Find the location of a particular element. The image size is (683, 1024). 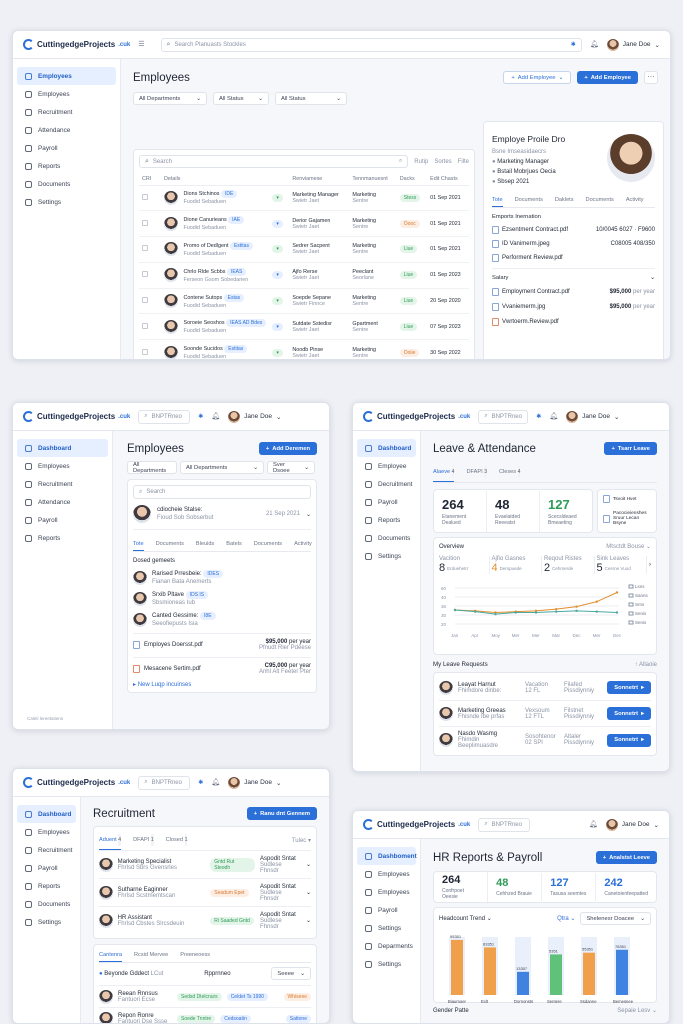

department-filter-2: All Departments ⌄ is located at coordinates (222, 467).